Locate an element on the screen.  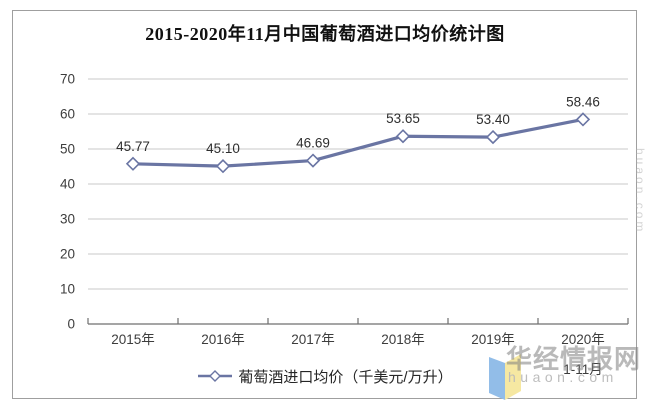
data-label: 45.10 is located at coordinates (223, 148).